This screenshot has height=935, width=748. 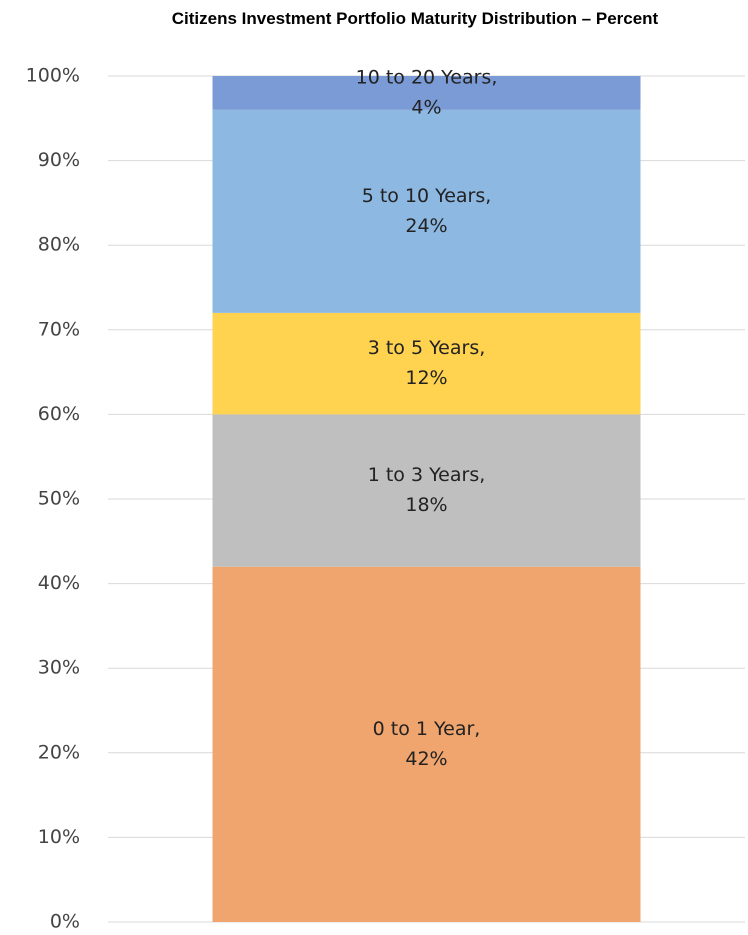 I want to click on y-tick-label: 60%, so click(x=59, y=414).